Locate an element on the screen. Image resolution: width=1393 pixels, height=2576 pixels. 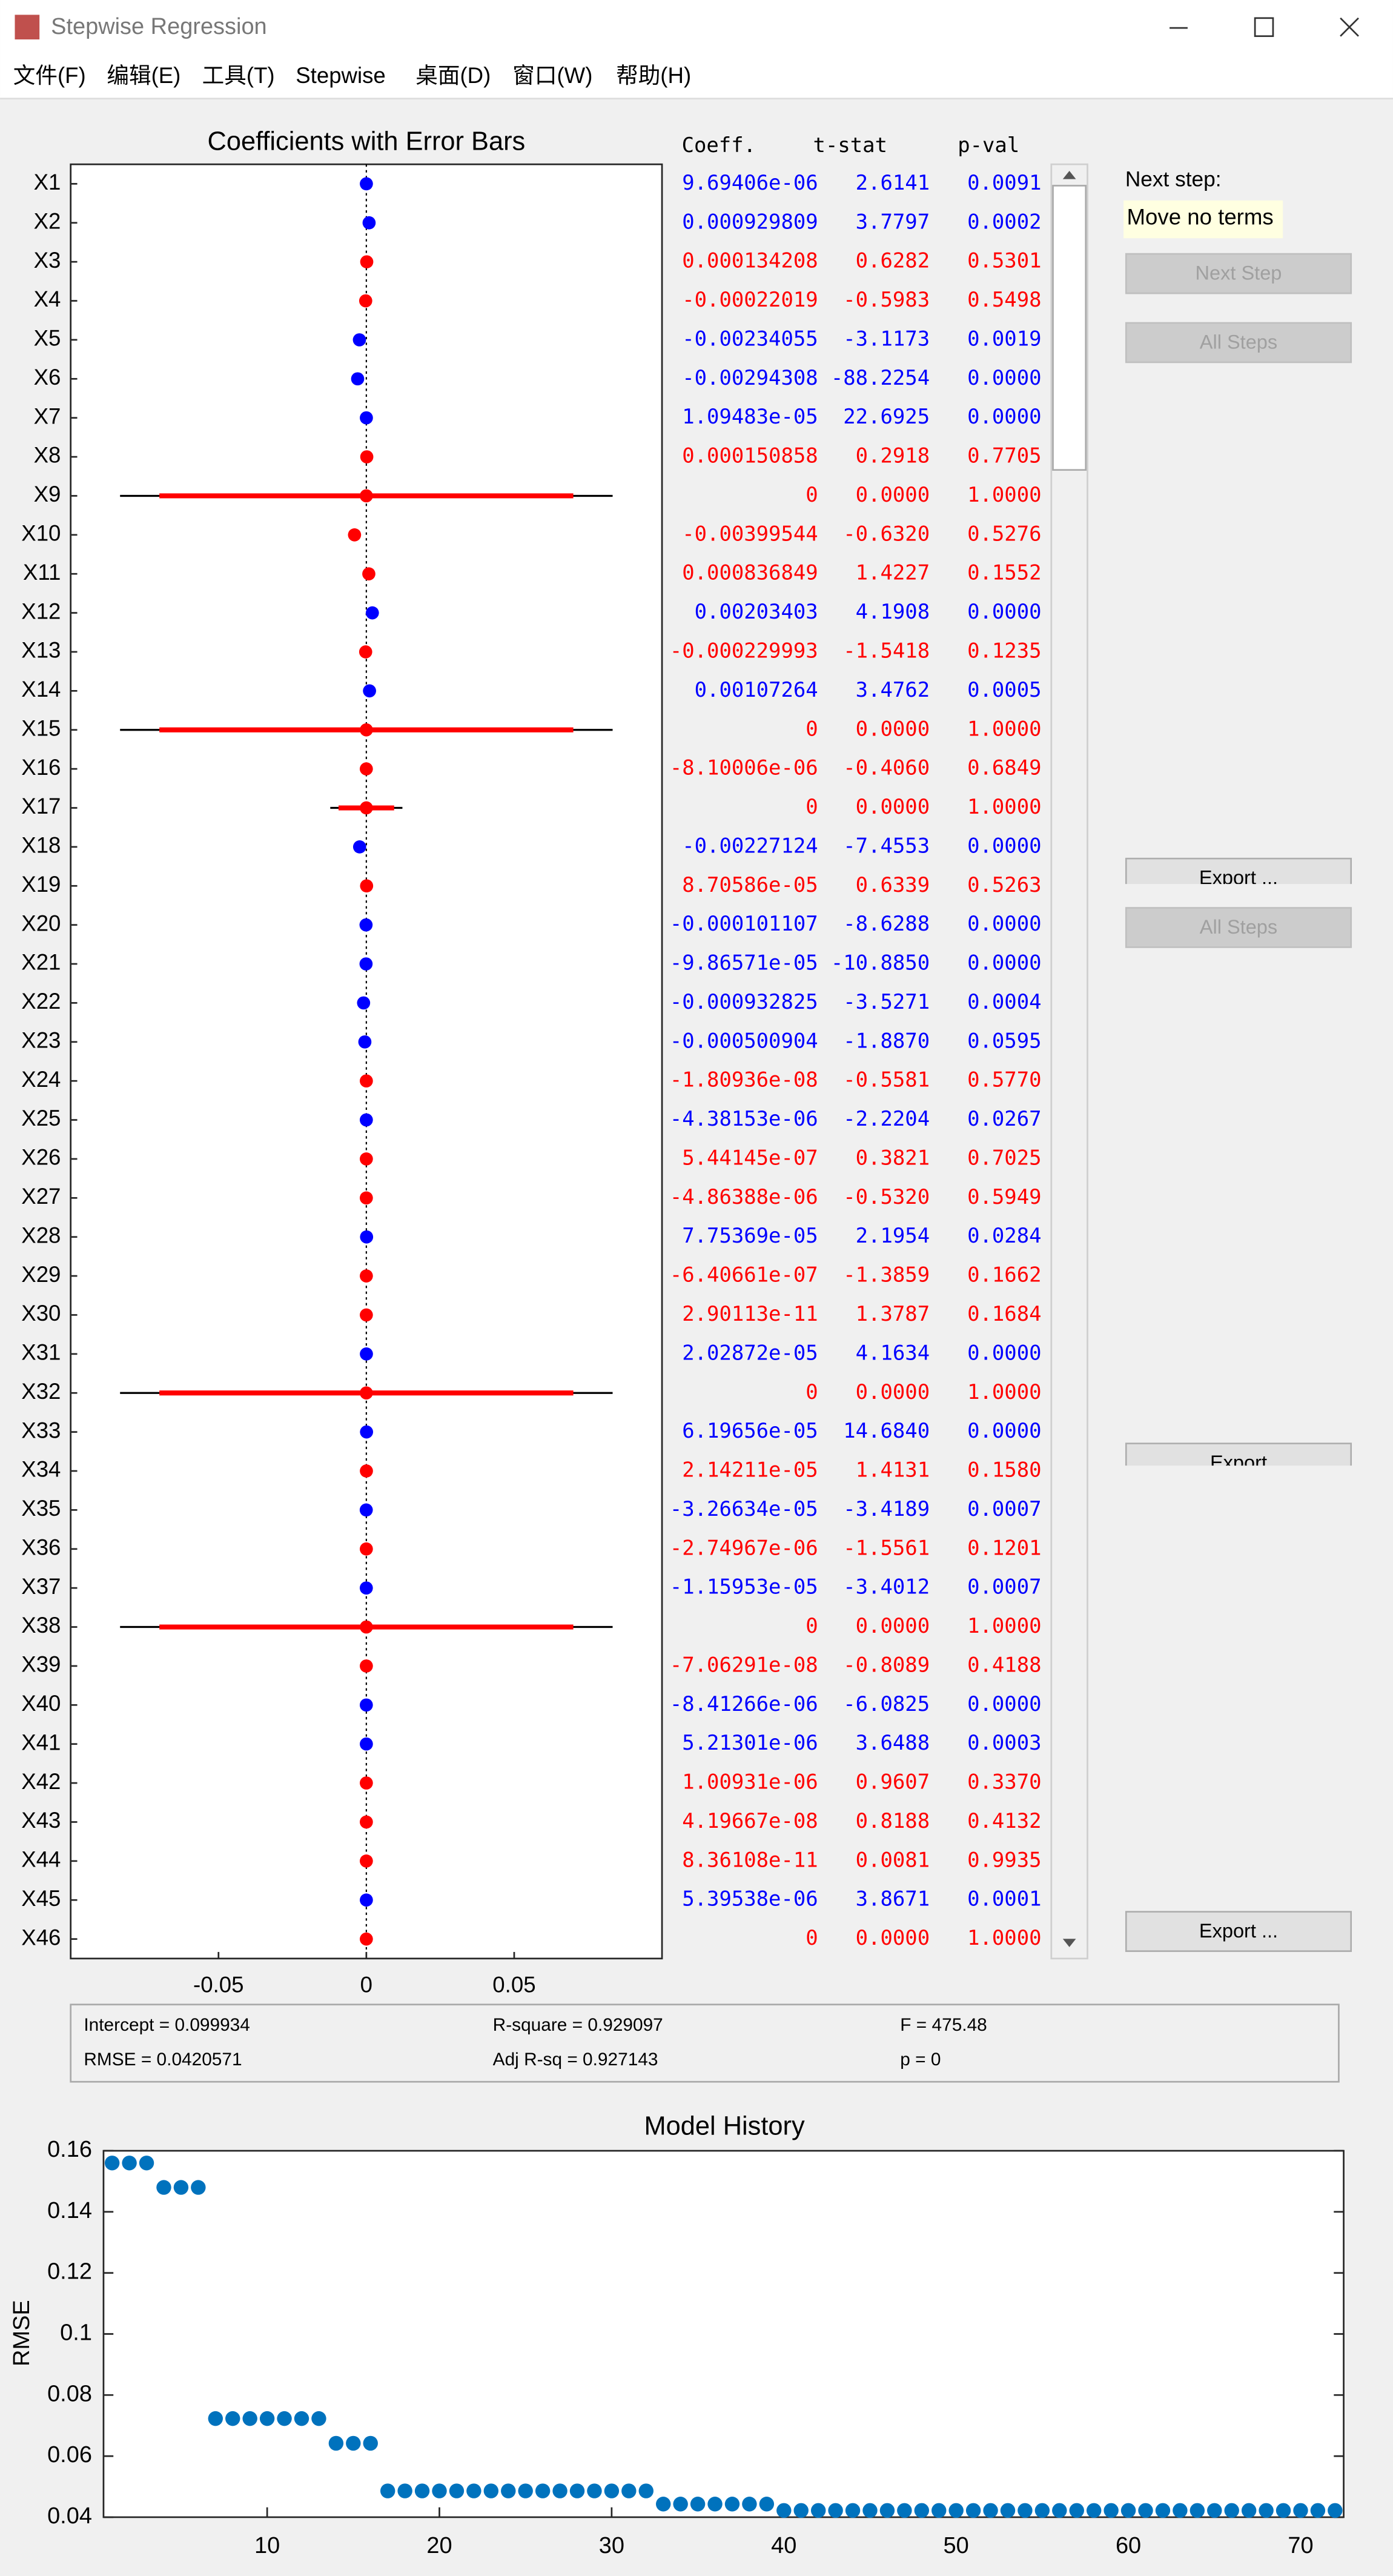
menu-item: Stepwise is located at coordinates (341, 75).